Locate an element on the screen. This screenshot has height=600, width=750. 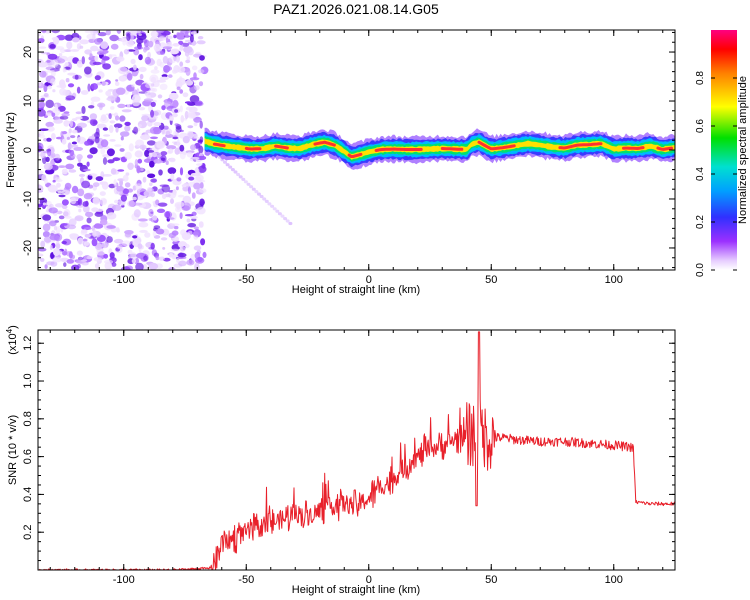
y-tick-label: 0.8 is located at coordinates (28, 418).